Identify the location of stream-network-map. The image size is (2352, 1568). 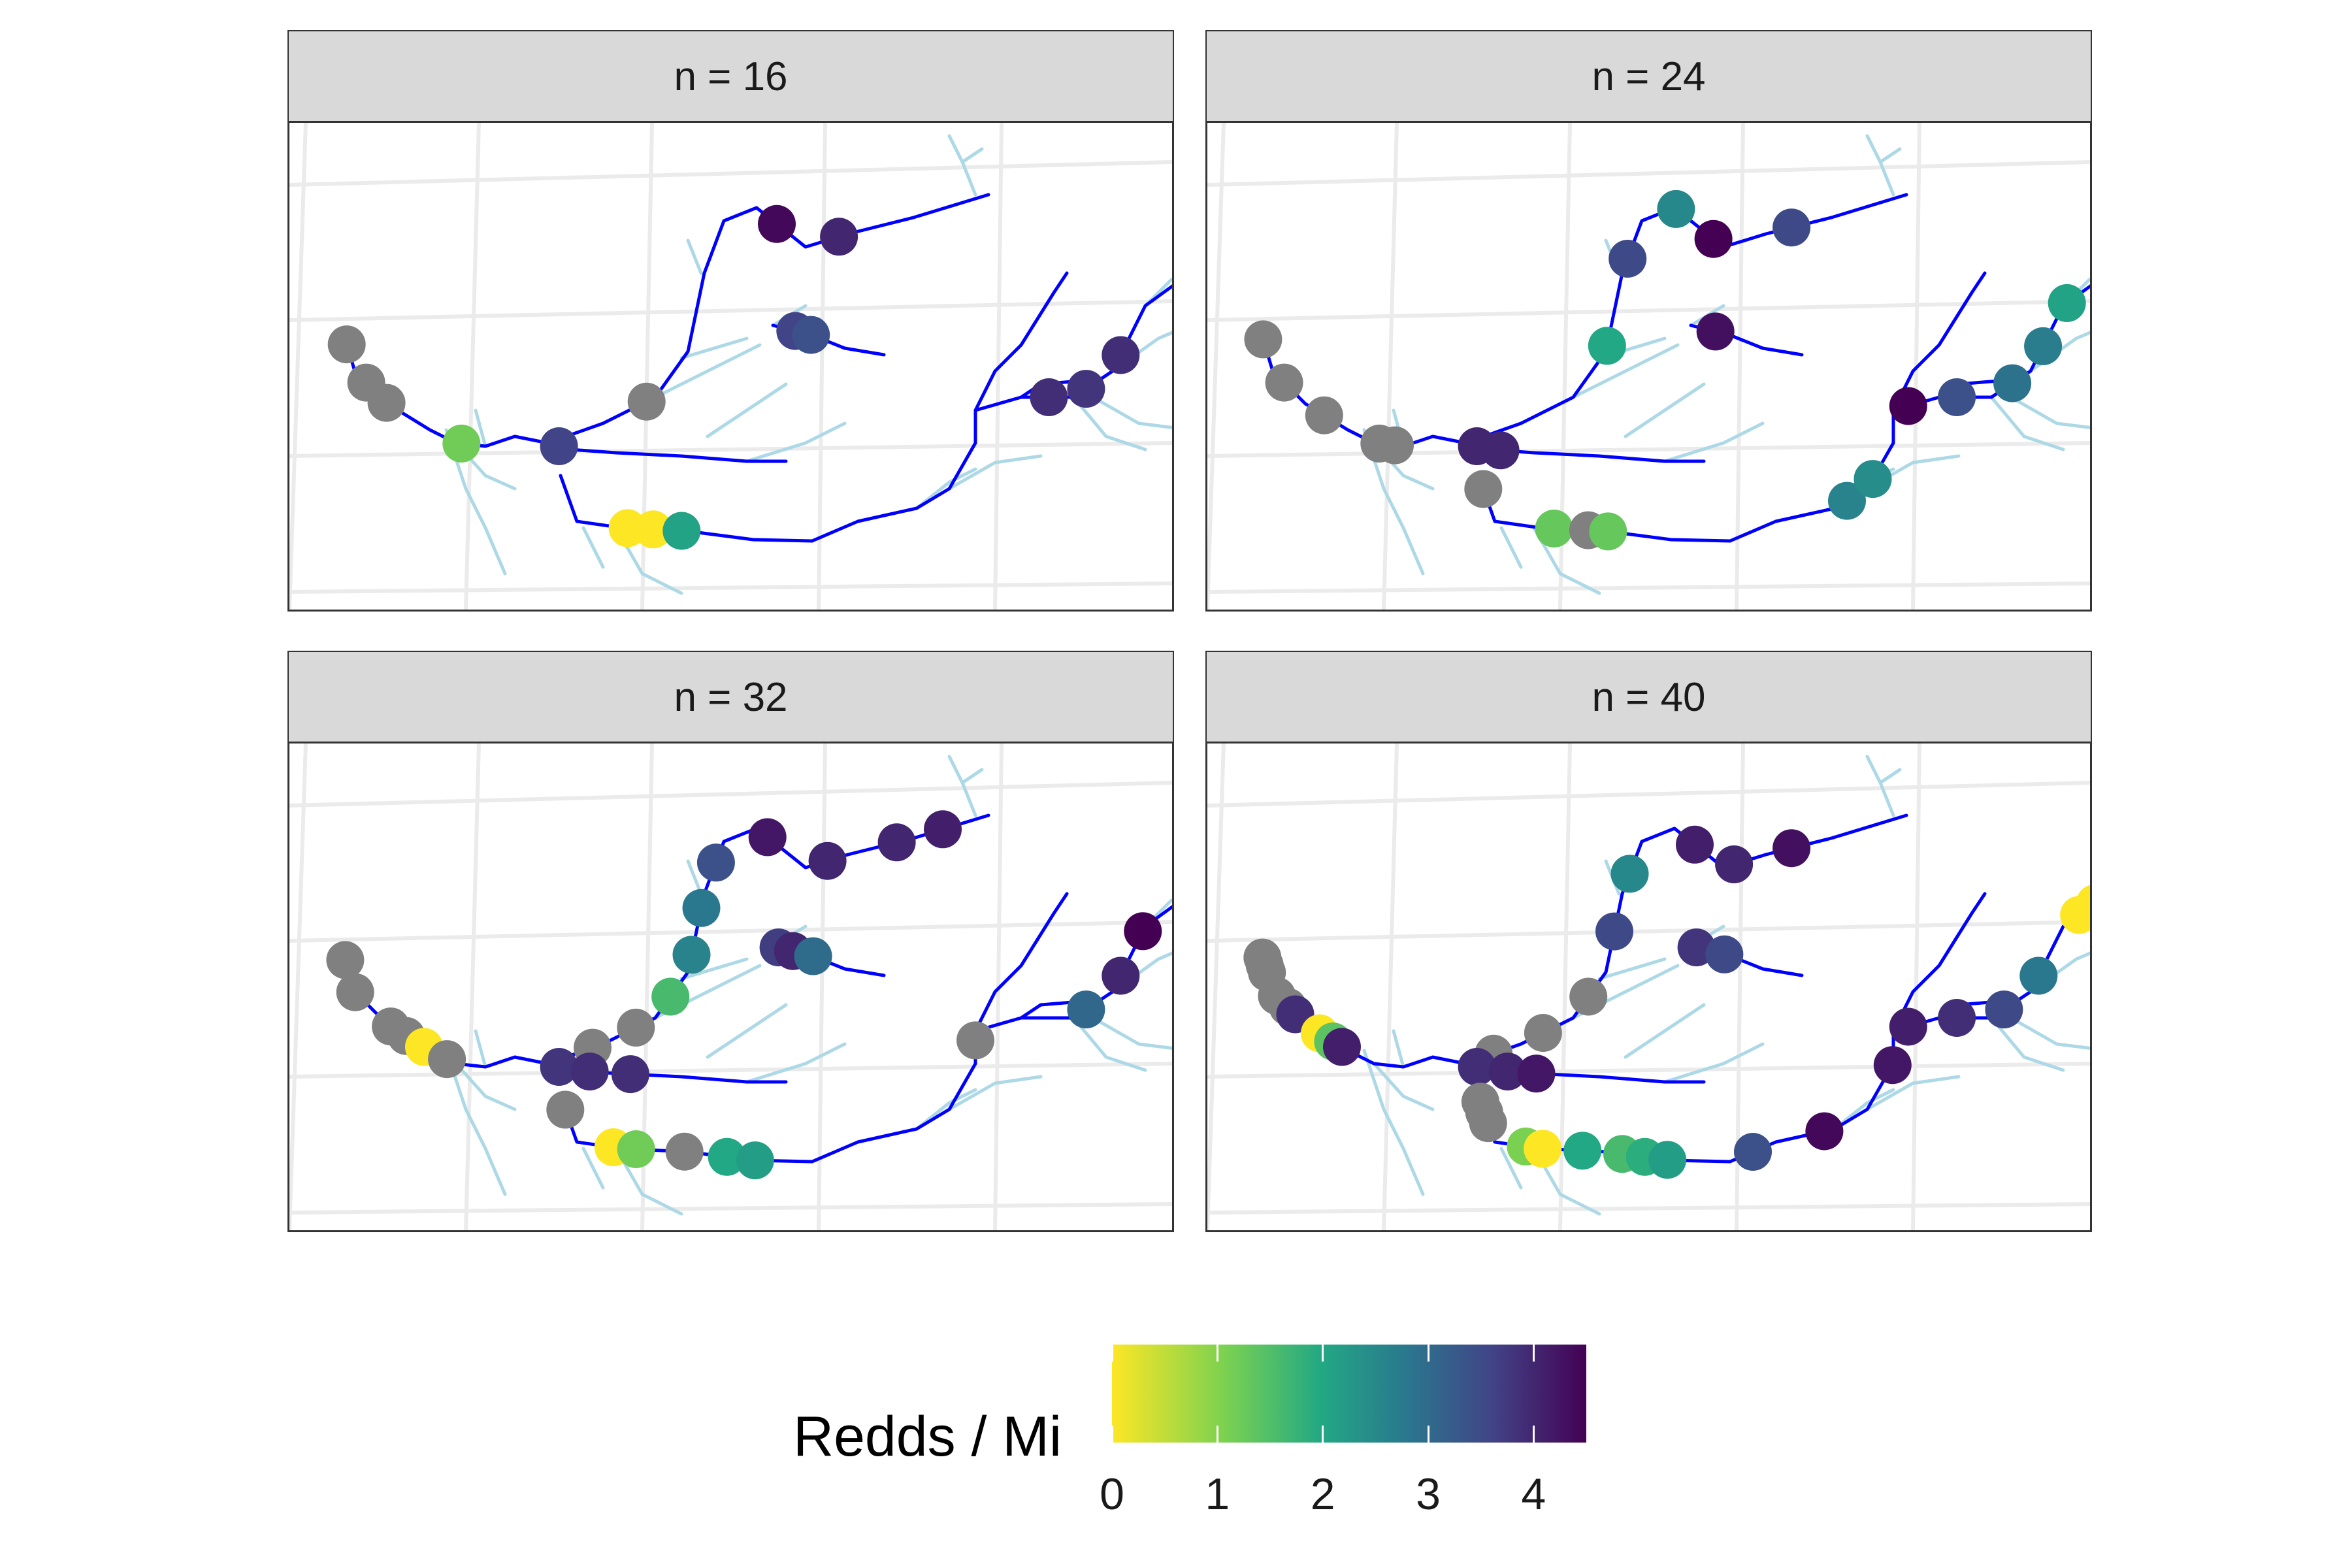
(730, 986).